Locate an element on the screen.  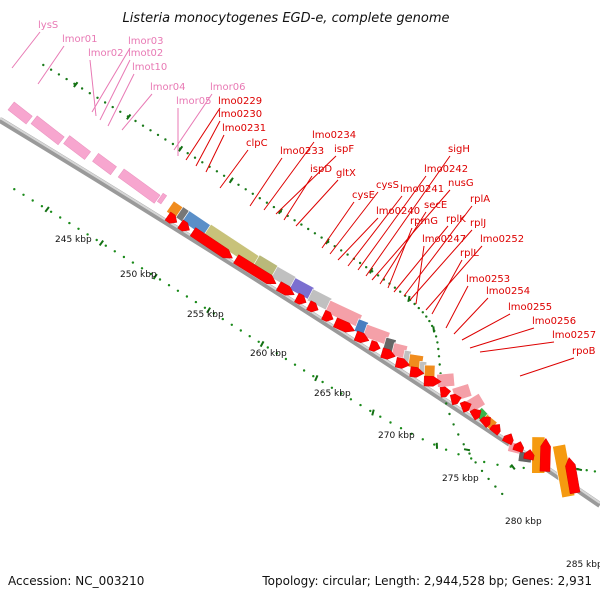
scale-label: 285 kbp is located at coordinates (583, 565).